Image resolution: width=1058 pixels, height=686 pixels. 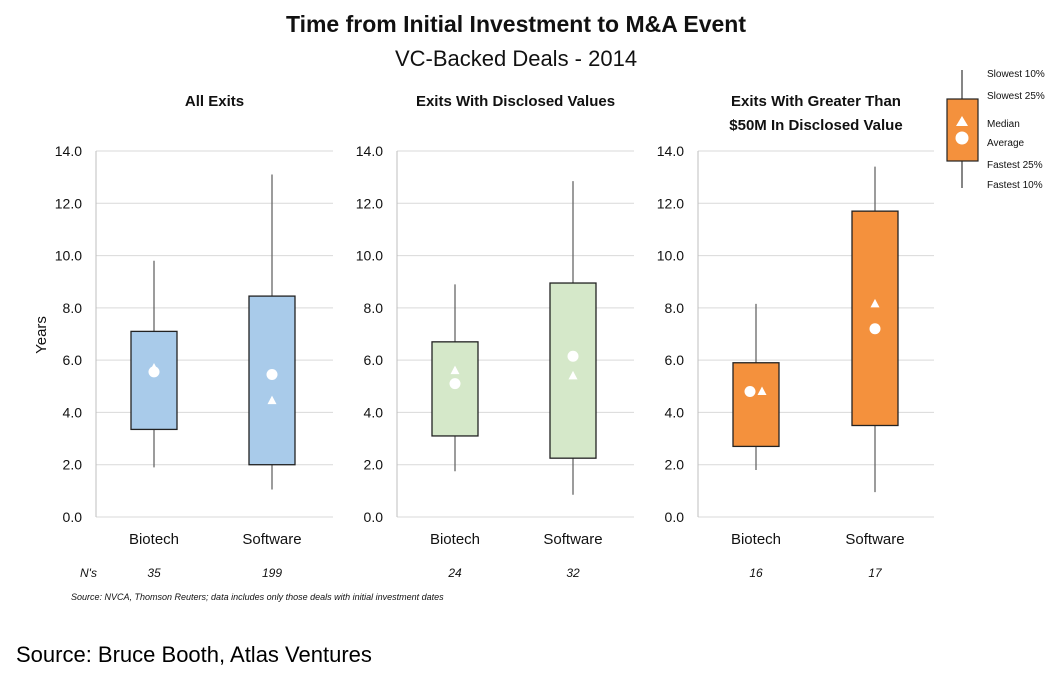 I want to click on n-value: 32, so click(x=573, y=573).